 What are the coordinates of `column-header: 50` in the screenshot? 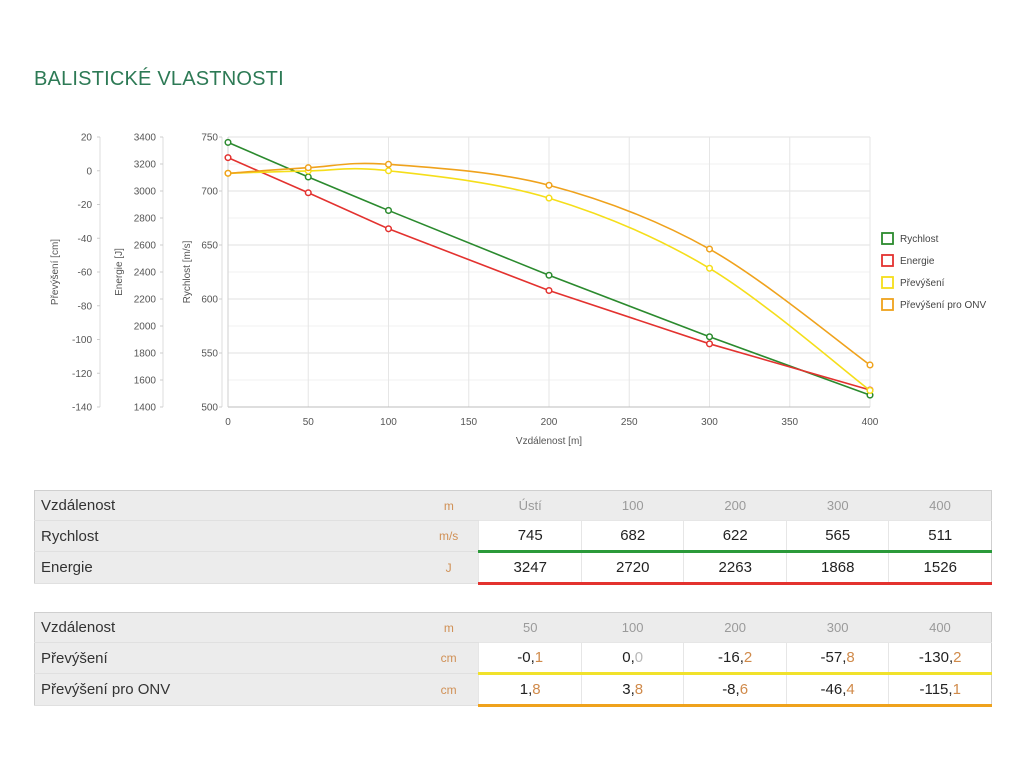 It's located at (530, 627).